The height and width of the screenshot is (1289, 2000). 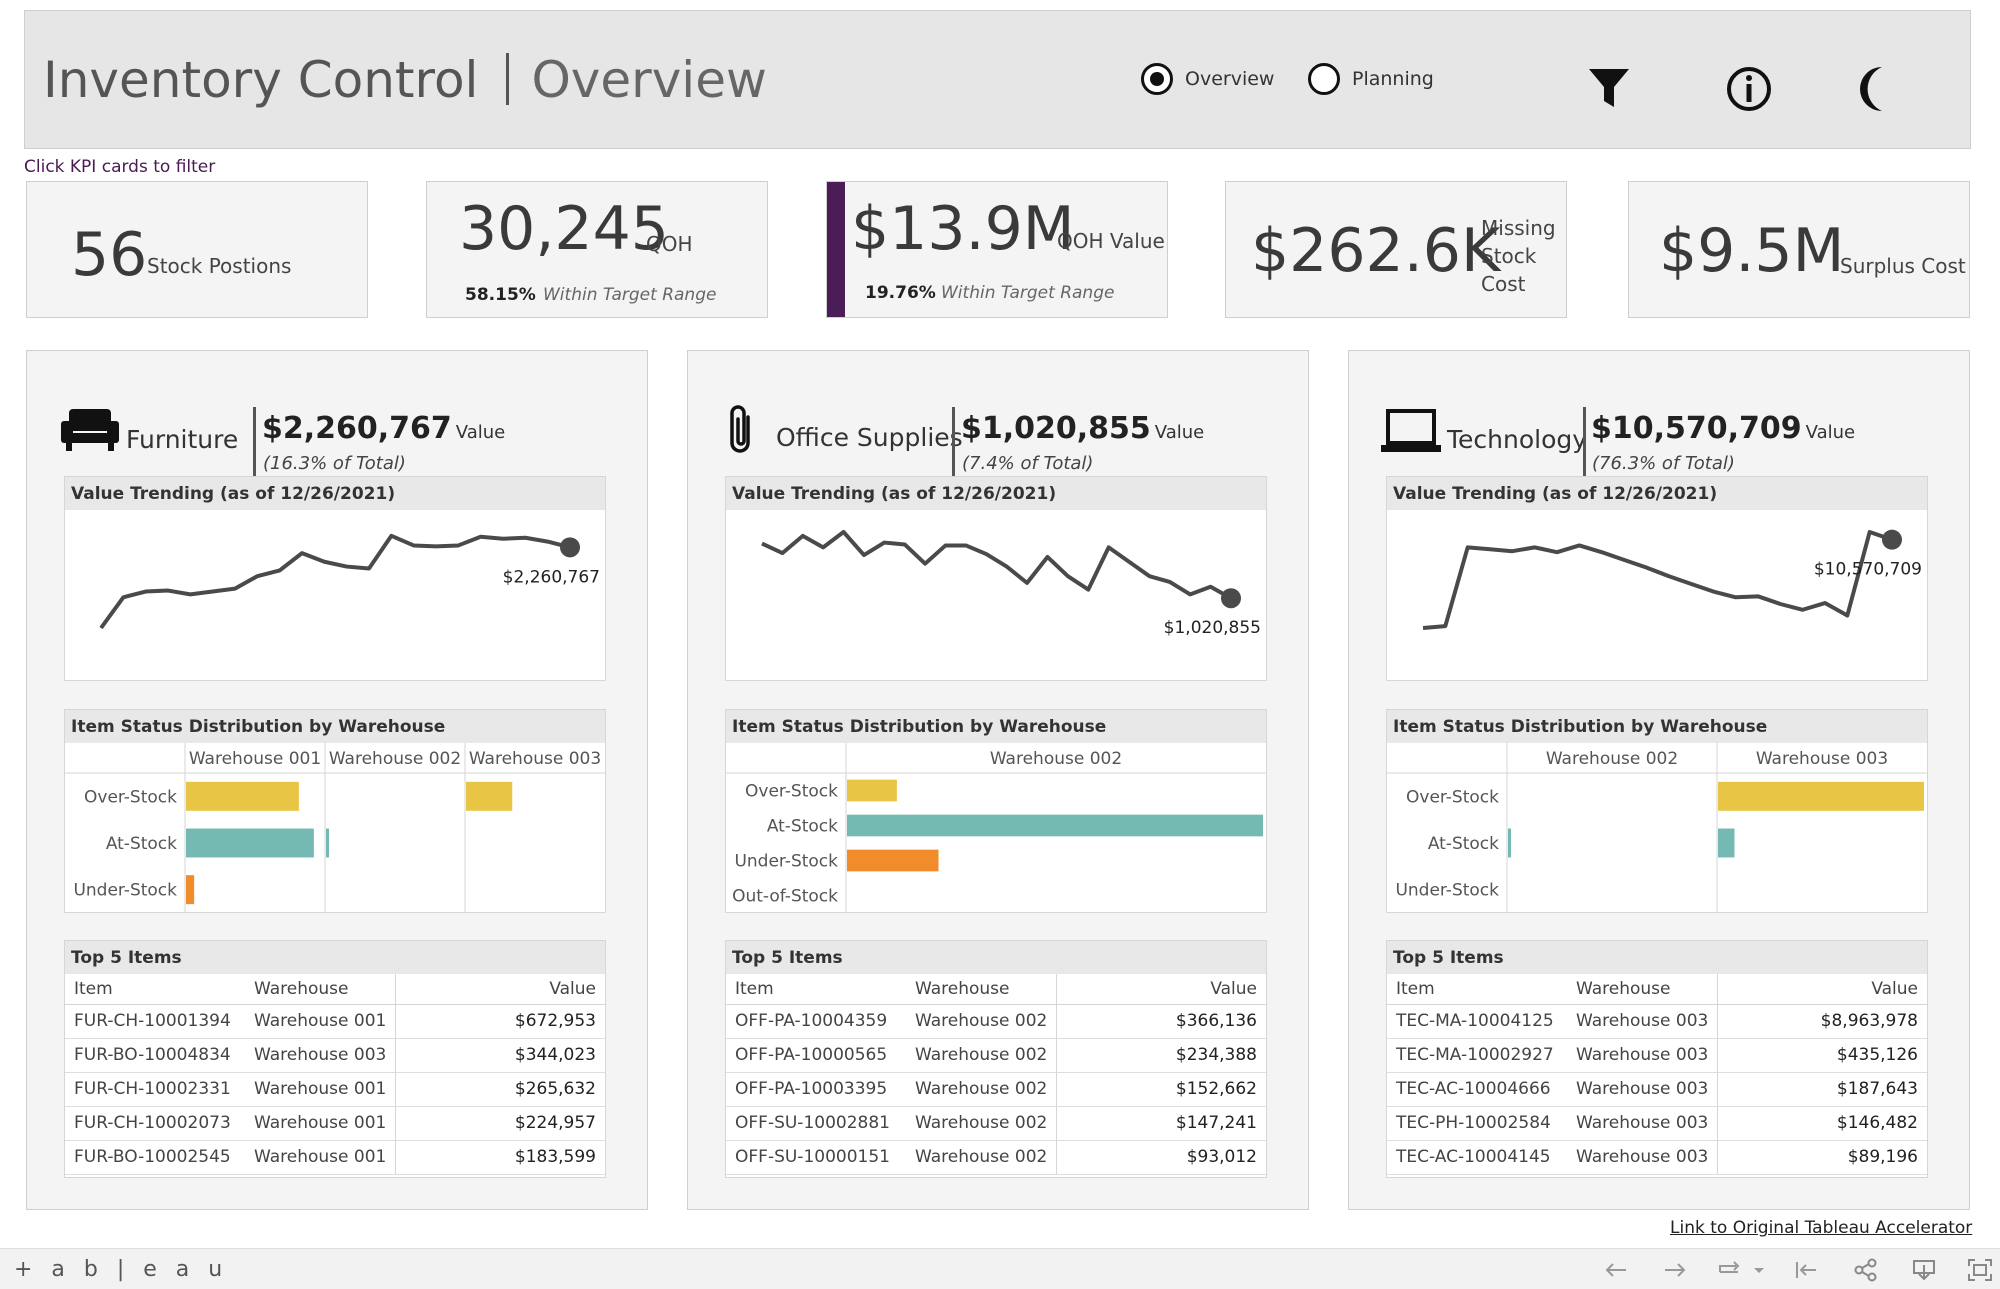 What do you see at coordinates (1749, 89) in the screenshot?
I see `info-icon` at bounding box center [1749, 89].